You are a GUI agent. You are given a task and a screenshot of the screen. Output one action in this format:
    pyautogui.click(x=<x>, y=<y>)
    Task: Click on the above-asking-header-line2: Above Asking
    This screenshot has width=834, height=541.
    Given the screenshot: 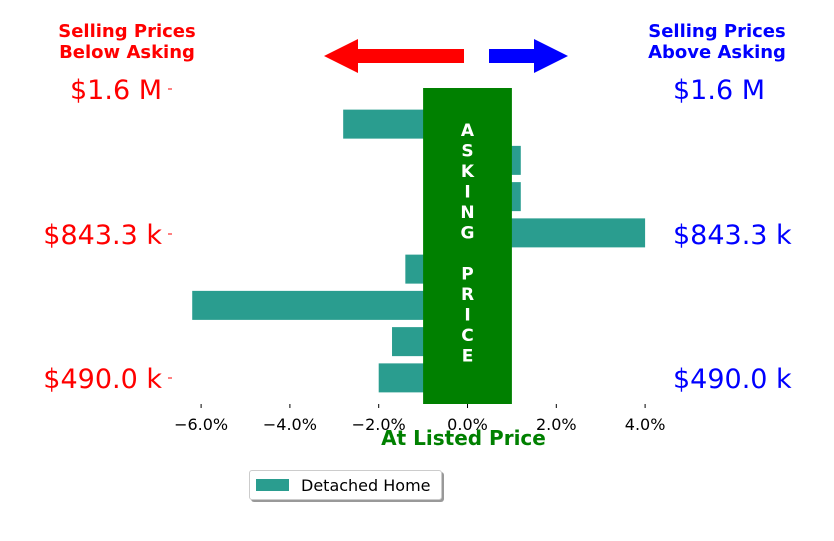 What is the action you would take?
    pyautogui.click(x=717, y=52)
    